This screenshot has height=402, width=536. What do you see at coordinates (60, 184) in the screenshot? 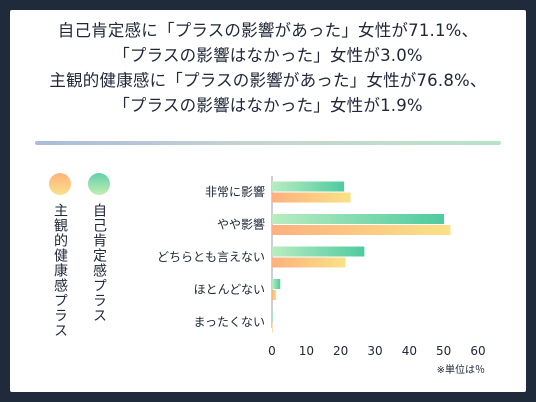
I see `legend-swatch-health` at bounding box center [60, 184].